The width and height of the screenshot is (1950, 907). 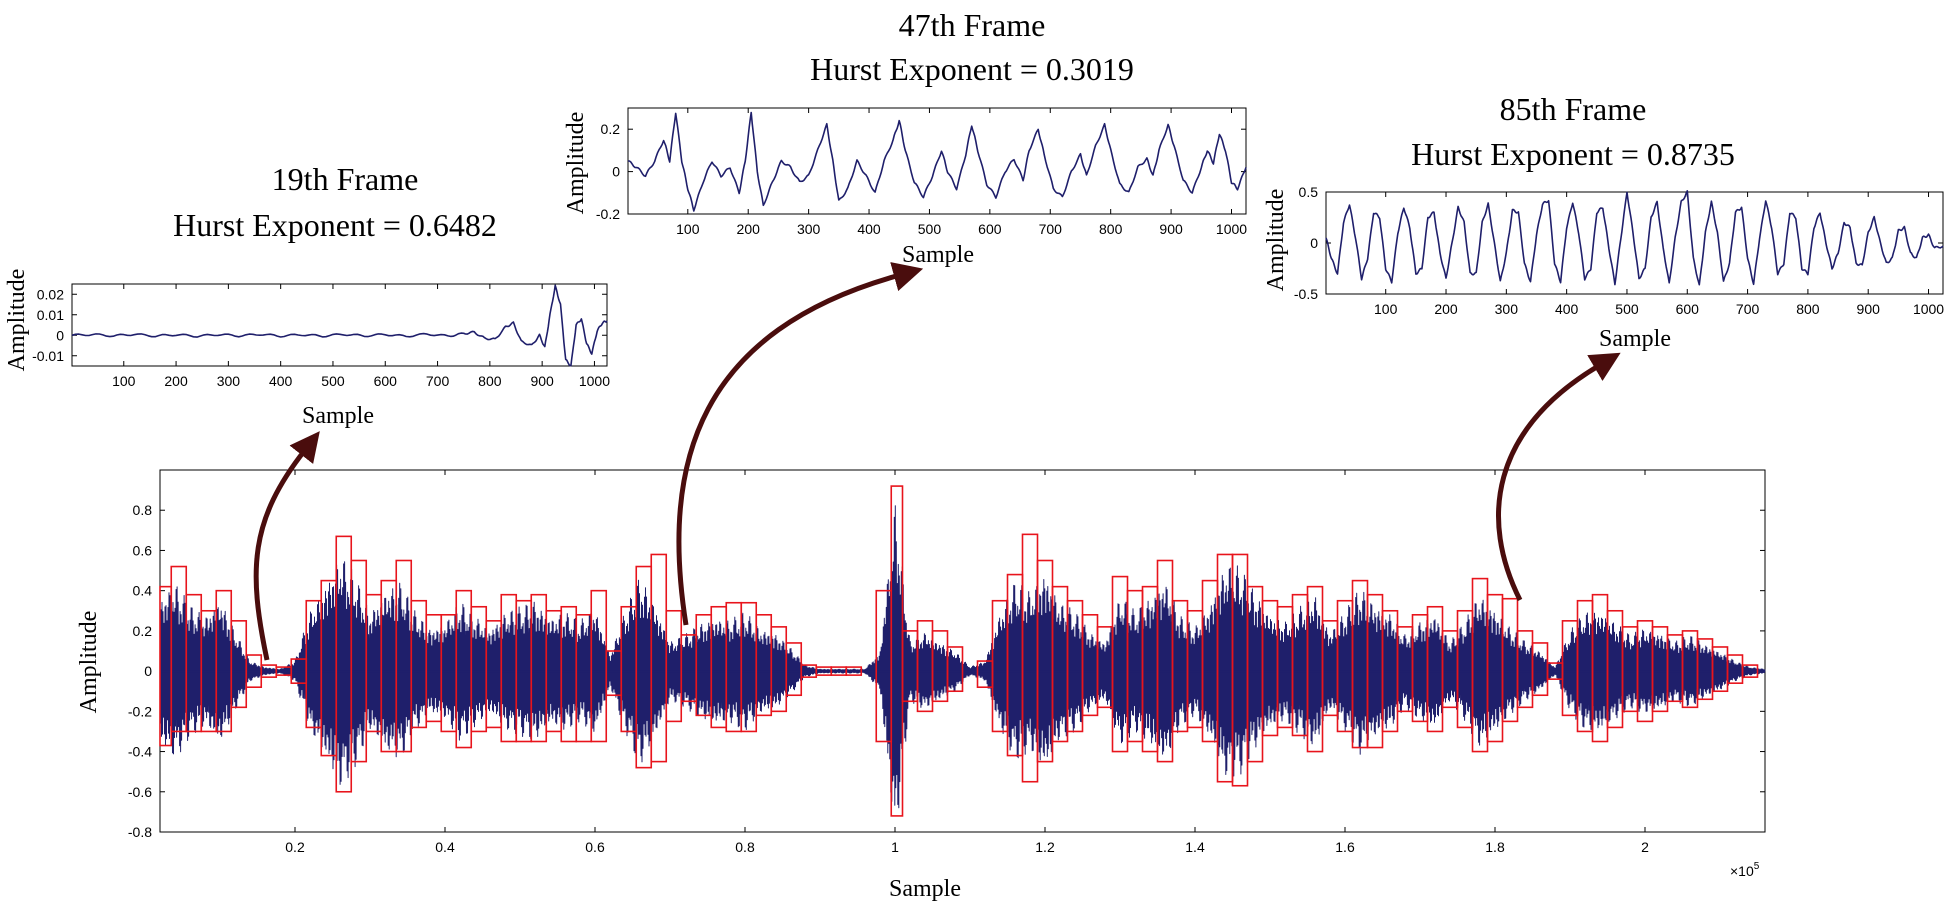 I want to click on frame85-plot: 100 200 300 400 500 600 700 800 900 1000 -0.5 0 0.5, so click(x=1619, y=250).